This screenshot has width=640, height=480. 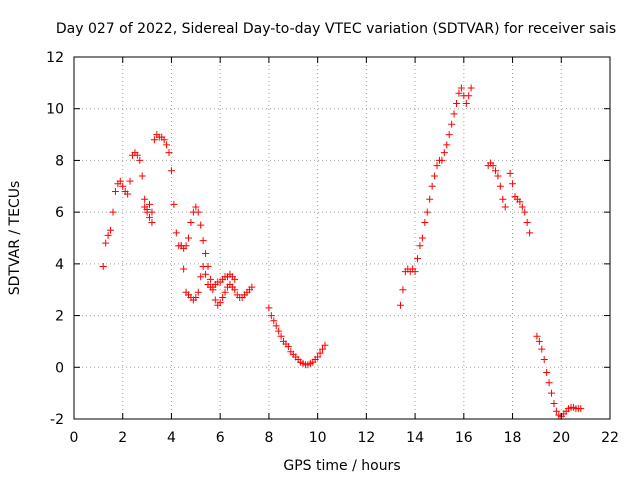 What do you see at coordinates (513, 438) in the screenshot?
I see `x-tick-label: 18` at bounding box center [513, 438].